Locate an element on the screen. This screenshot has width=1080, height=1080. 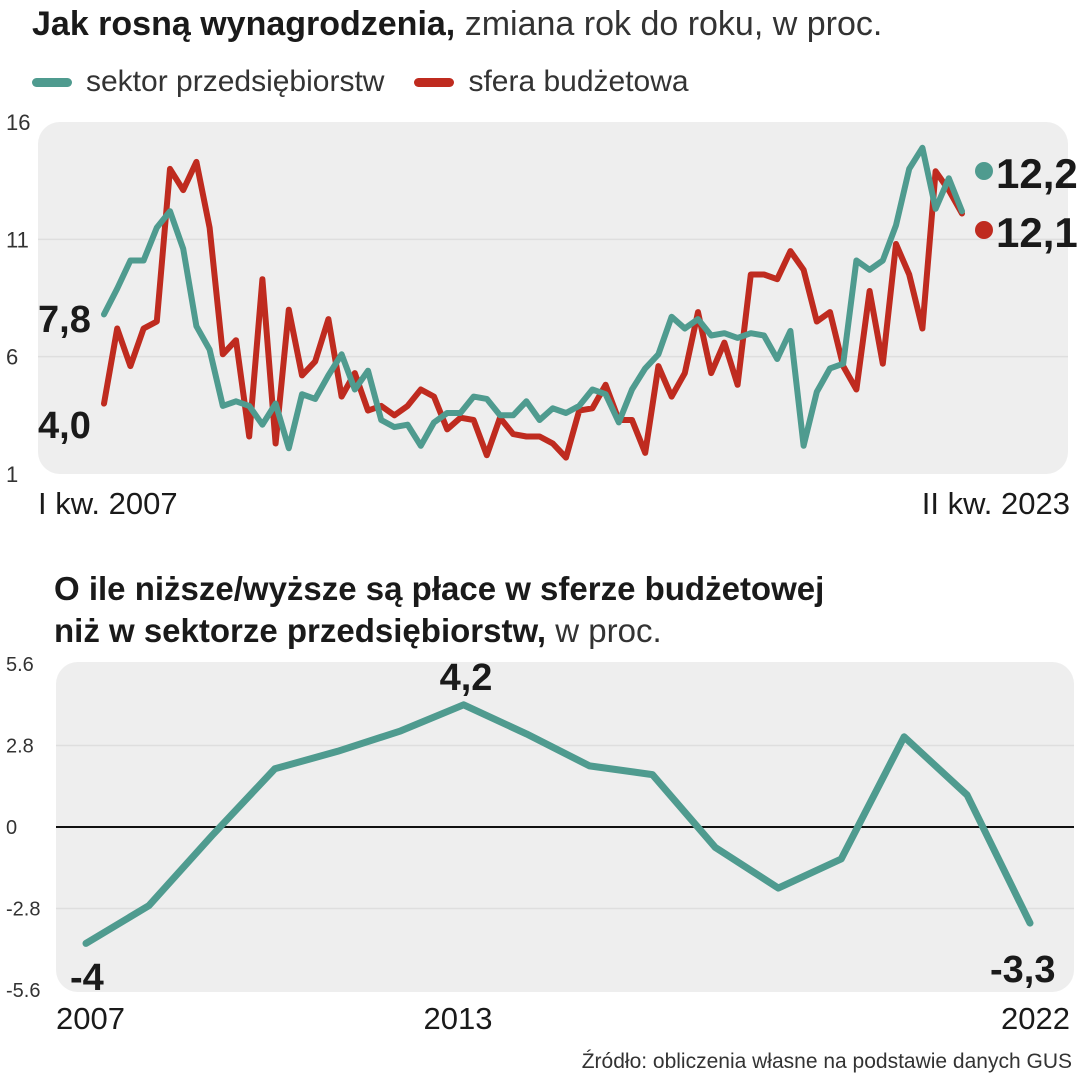
chart1-end-dot-enterprise is located at coordinates (984, 171).